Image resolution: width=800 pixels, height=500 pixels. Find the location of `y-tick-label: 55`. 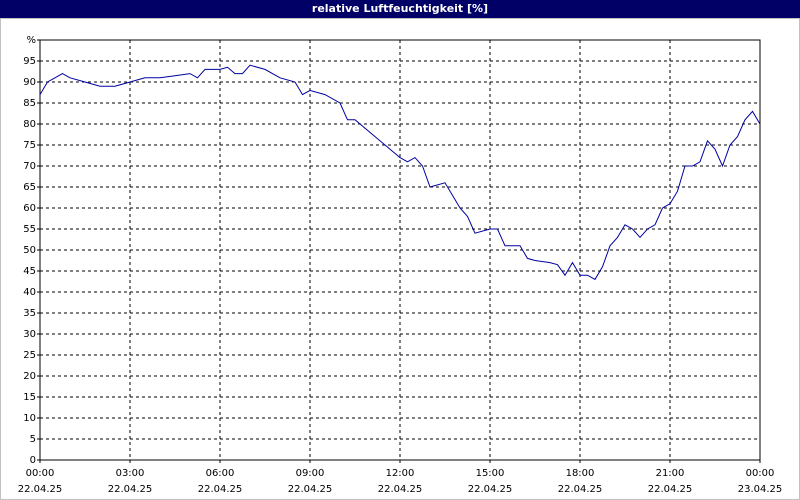

y-tick-label: 55 is located at coordinates (29, 229).